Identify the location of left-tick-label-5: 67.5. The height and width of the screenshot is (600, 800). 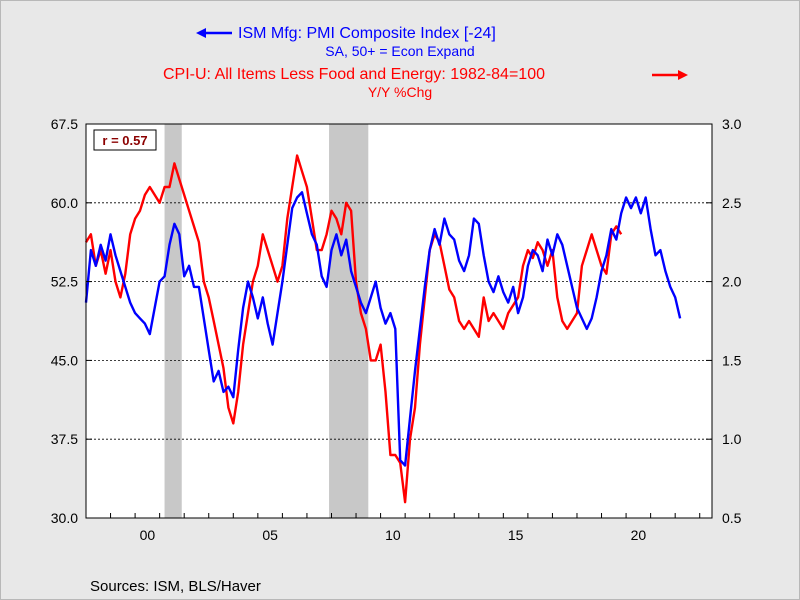
(64, 124).